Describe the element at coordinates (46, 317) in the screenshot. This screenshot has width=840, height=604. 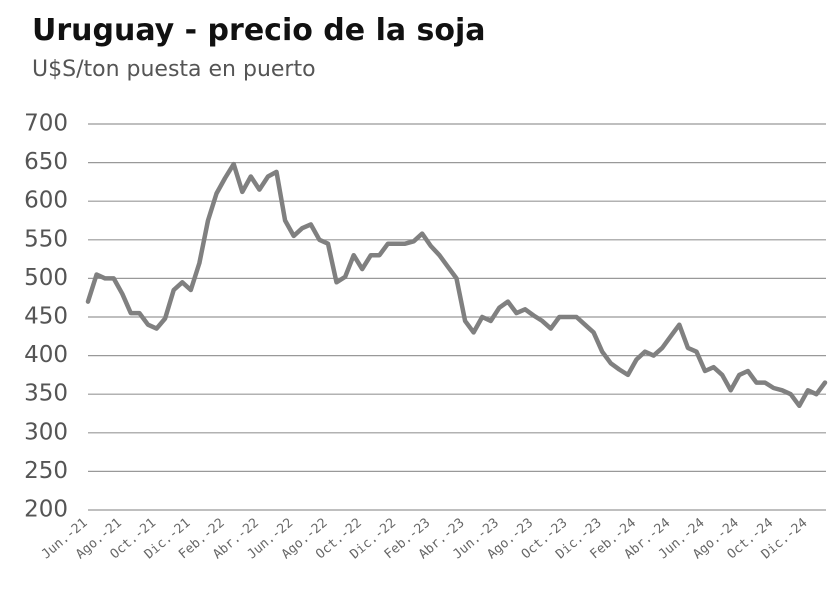
I see `y-tick-label: 450` at that location.